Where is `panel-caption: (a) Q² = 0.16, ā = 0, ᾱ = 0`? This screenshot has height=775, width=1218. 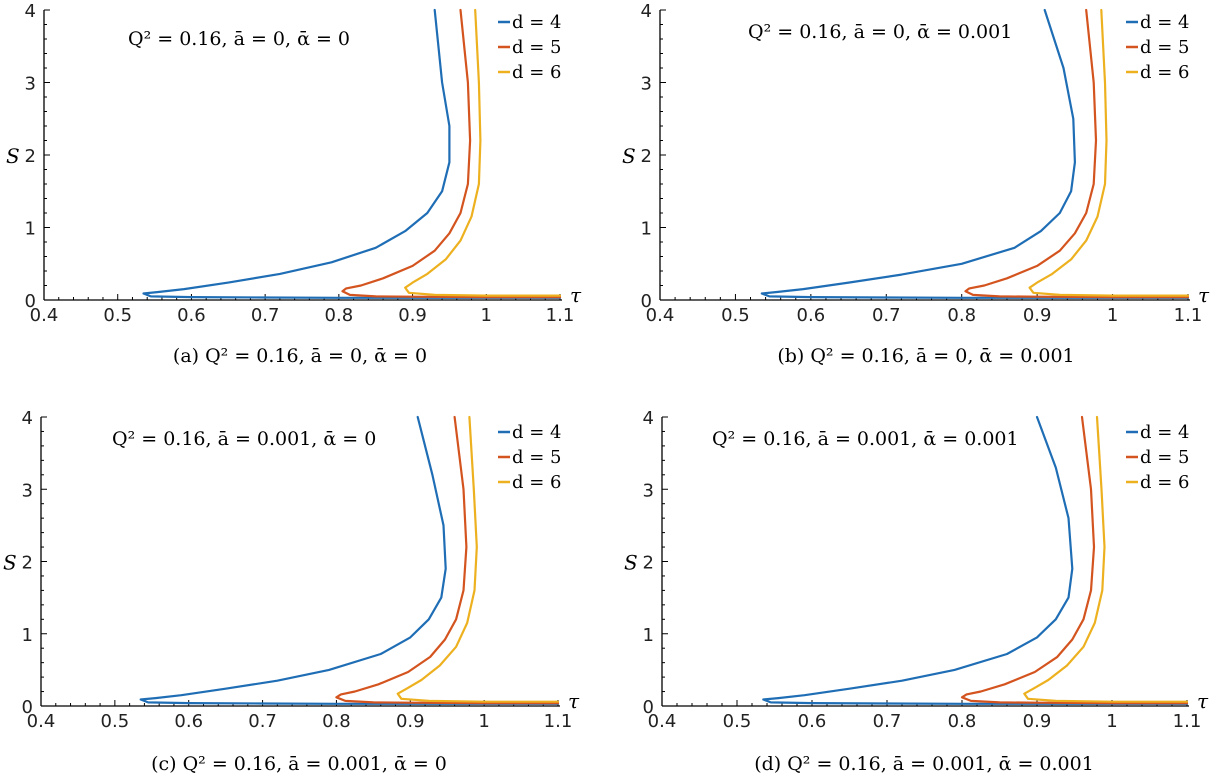 panel-caption: (a) Q² = 0.16, ā = 0, ᾱ = 0 is located at coordinates (300, 356).